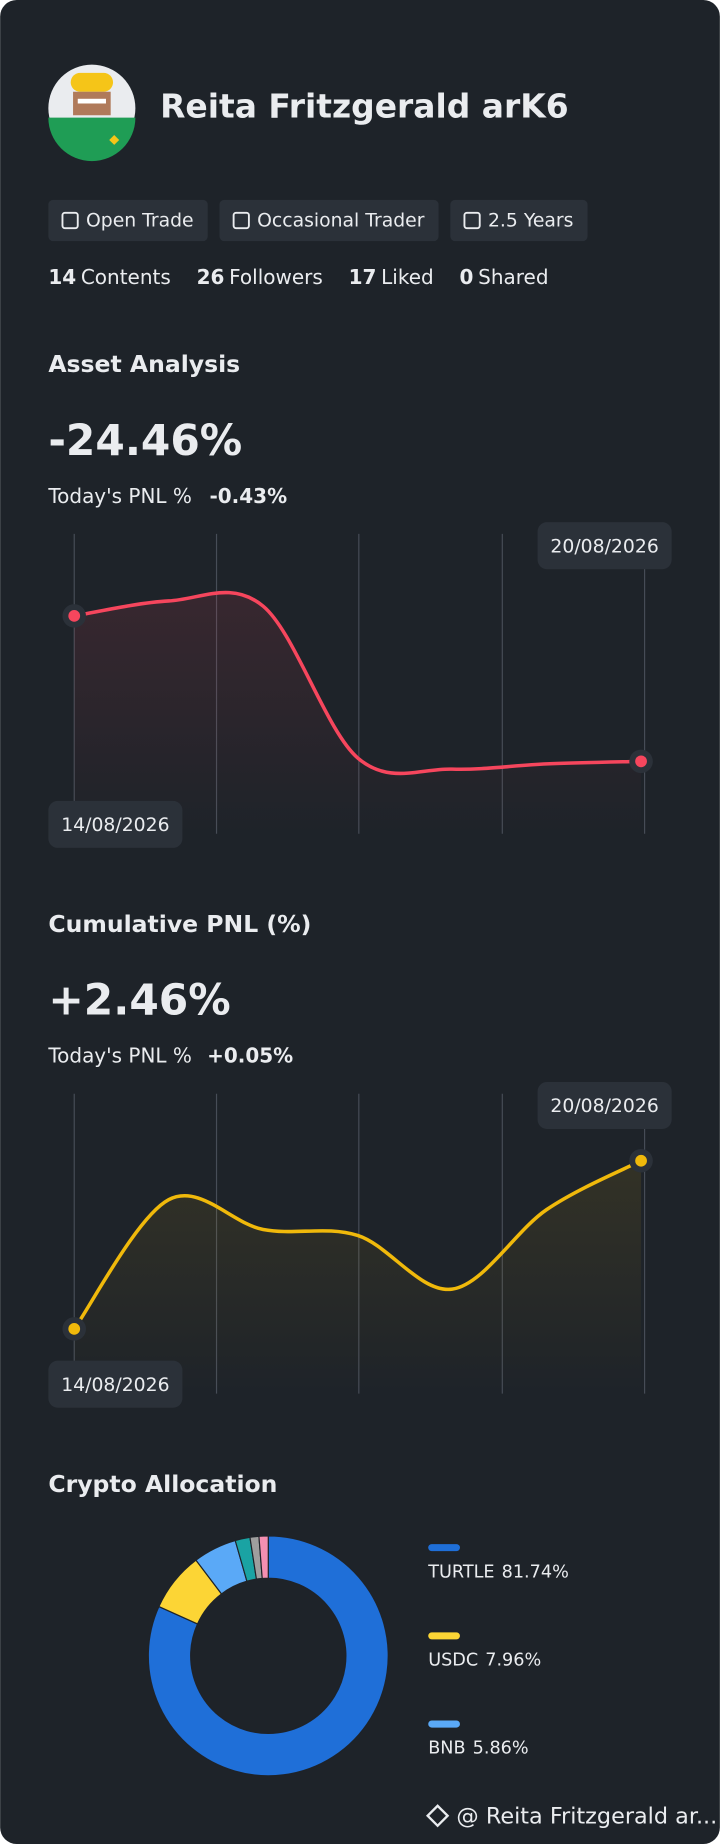 The height and width of the screenshot is (1844, 720). What do you see at coordinates (453, 1661) in the screenshot?
I see `legend-name: USDC` at bounding box center [453, 1661].